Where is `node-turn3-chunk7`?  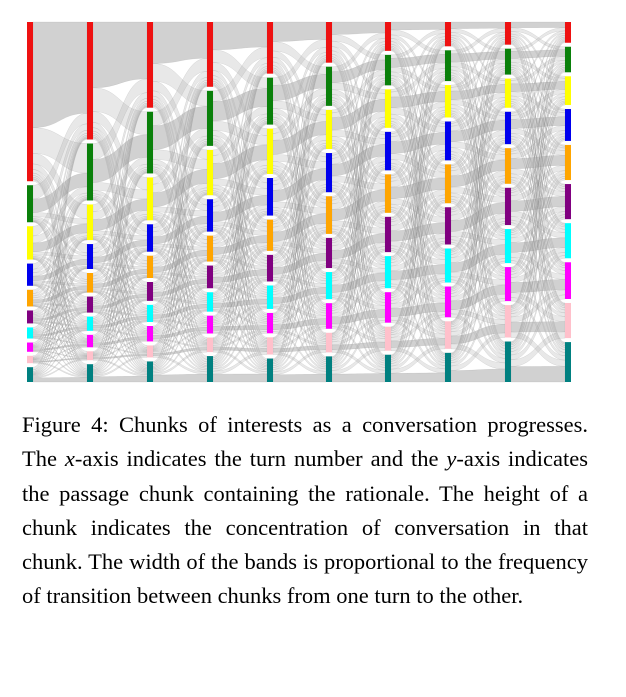
node-turn3-chunk7 is located at coordinates (150, 313).